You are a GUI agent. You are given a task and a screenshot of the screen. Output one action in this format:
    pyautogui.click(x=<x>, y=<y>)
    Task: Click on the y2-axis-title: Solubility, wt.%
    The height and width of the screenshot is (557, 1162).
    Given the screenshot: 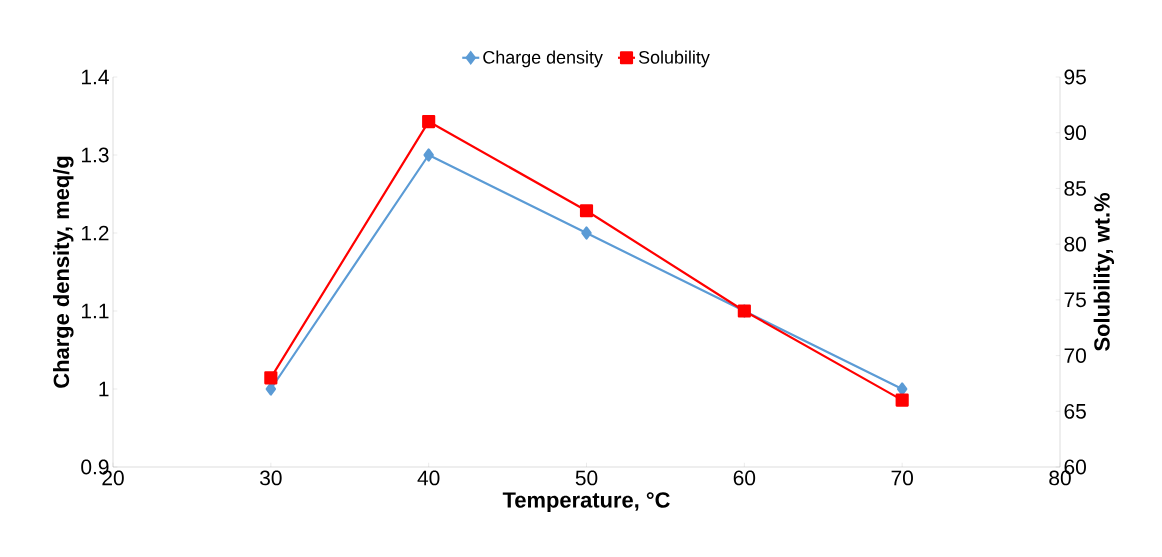 What is the action you would take?
    pyautogui.click(x=1104, y=272)
    